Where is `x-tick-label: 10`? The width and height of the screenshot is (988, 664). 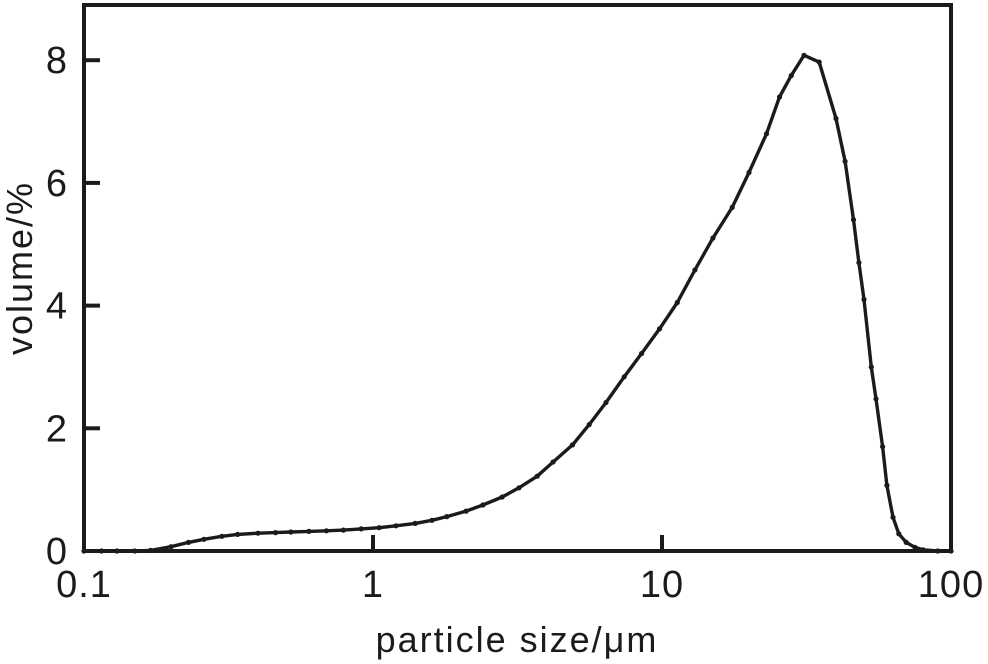
x-tick-label: 10 is located at coordinates (662, 585).